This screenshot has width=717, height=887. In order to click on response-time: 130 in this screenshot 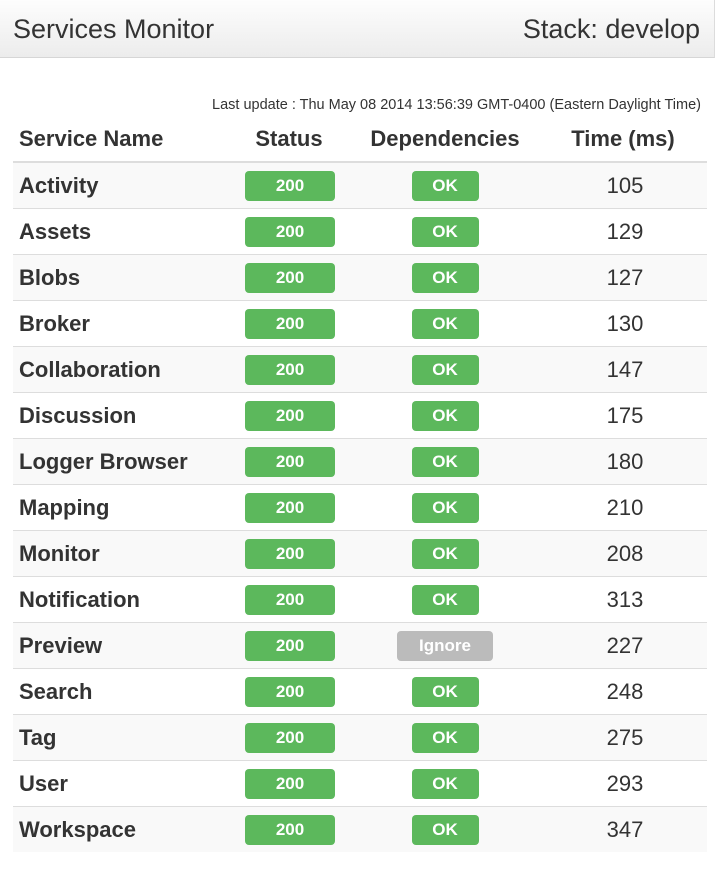, I will do `click(625, 323)`.